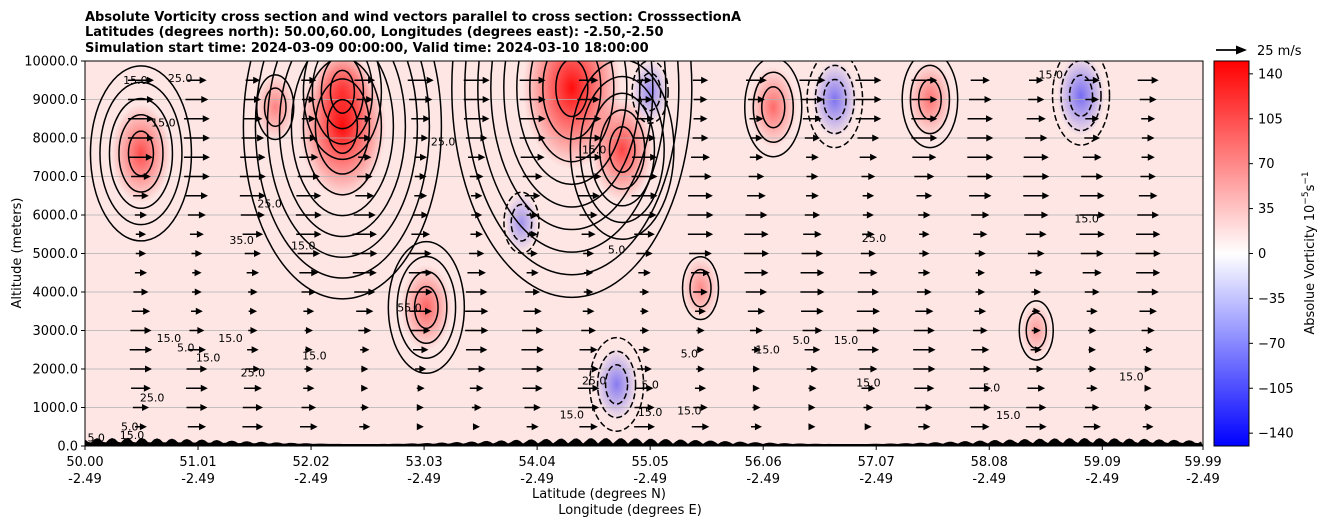 This screenshot has width=1332, height=526. Describe the element at coordinates (56, 293) in the screenshot. I see `y-tick-label: 4000.0` at that location.